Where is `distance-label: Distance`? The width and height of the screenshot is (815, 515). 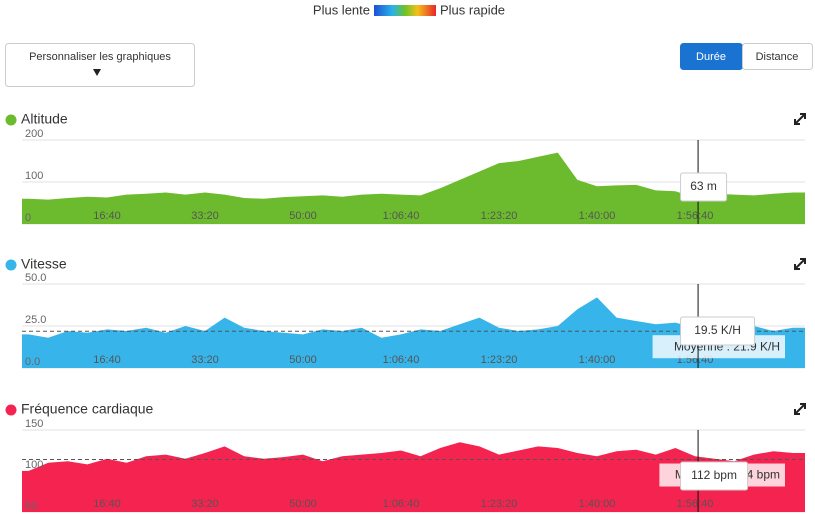 distance-label: Distance is located at coordinates (777, 57).